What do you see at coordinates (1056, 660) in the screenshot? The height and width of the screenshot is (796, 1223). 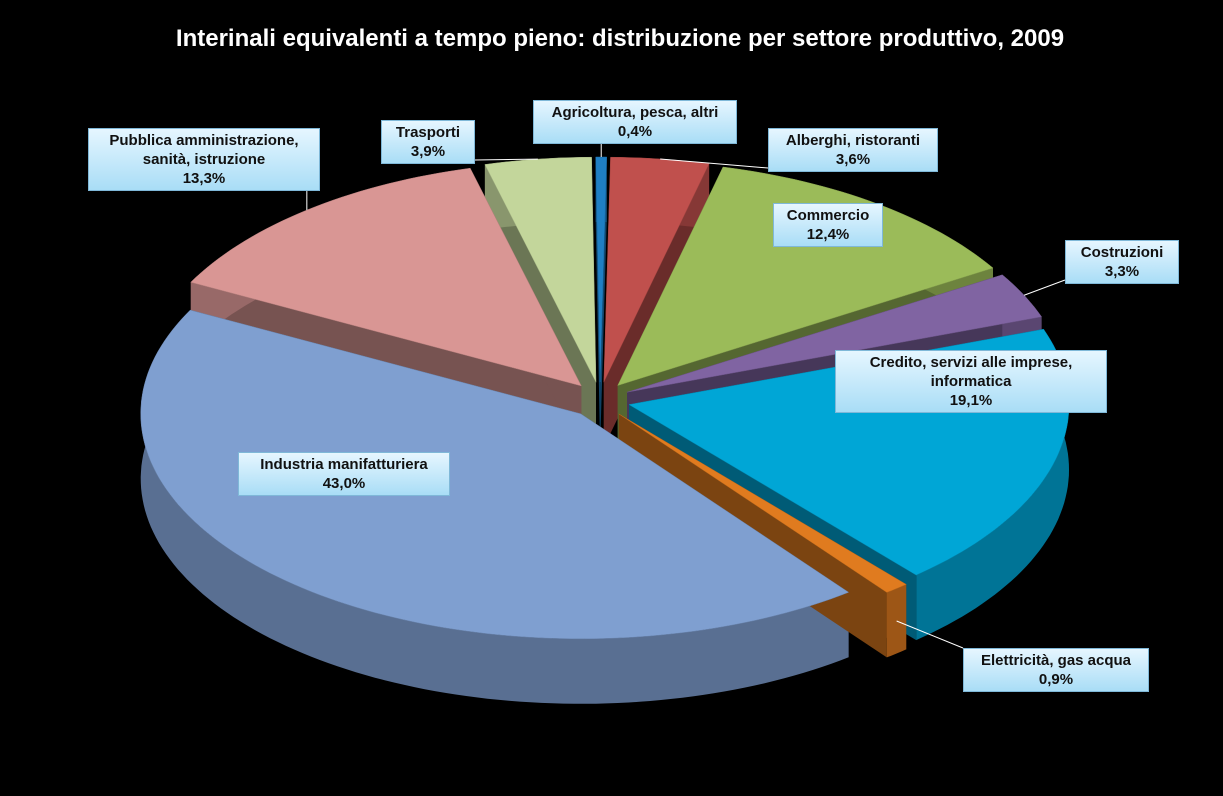 I see `label-name: Elettricità, gas acqua` at bounding box center [1056, 660].